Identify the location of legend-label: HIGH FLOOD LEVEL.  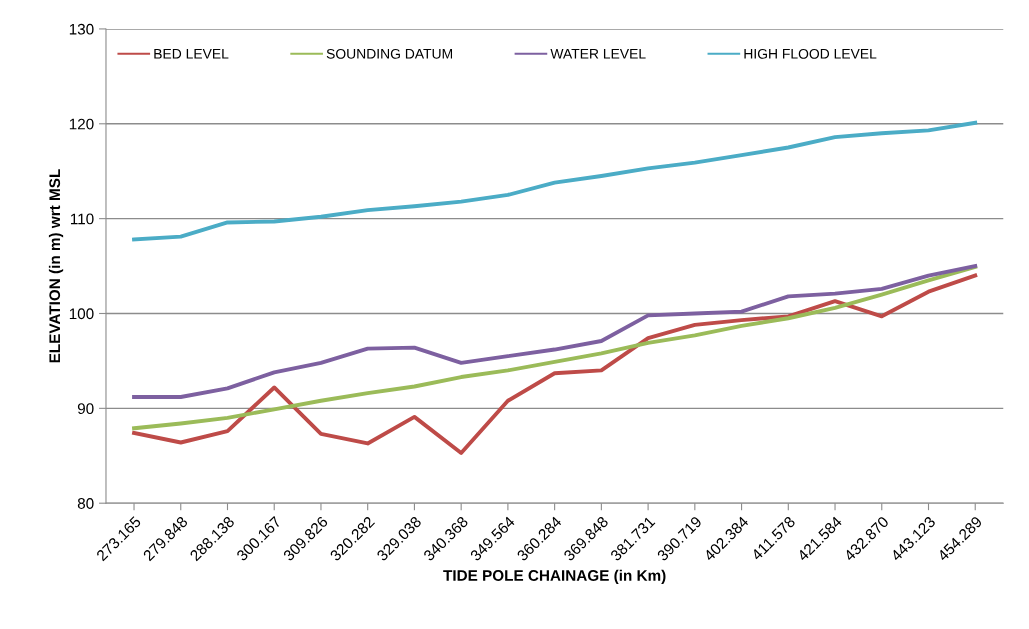
(810, 53).